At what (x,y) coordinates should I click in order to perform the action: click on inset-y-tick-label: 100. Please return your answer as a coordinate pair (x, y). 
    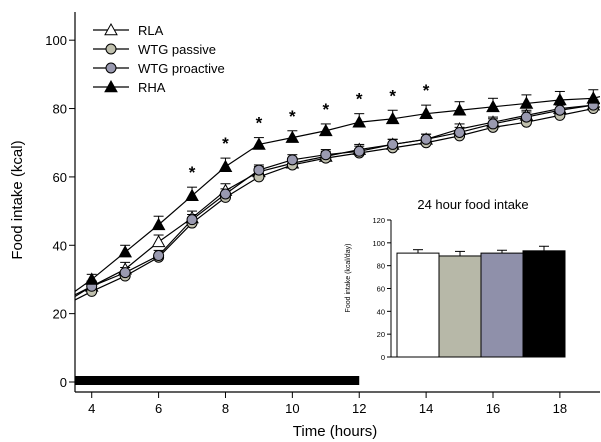
    Looking at the image, I should click on (378, 243).